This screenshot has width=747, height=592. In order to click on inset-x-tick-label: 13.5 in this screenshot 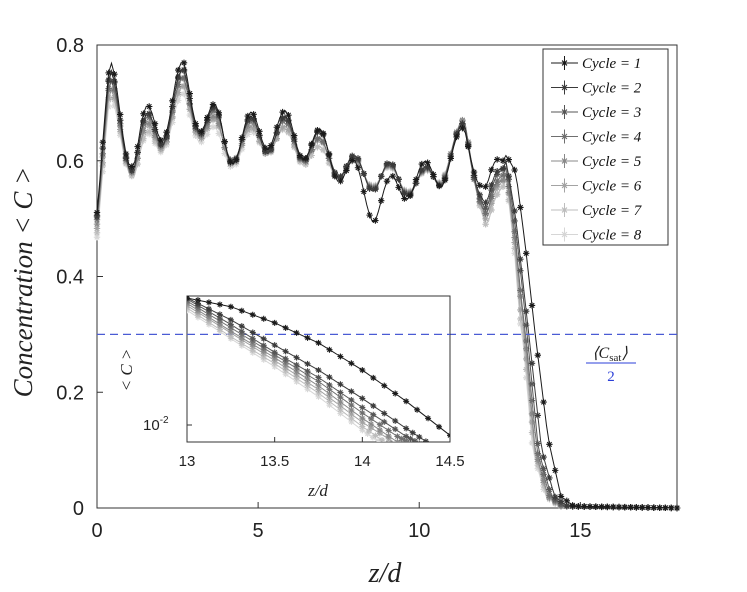, I will do `click(274, 461)`.